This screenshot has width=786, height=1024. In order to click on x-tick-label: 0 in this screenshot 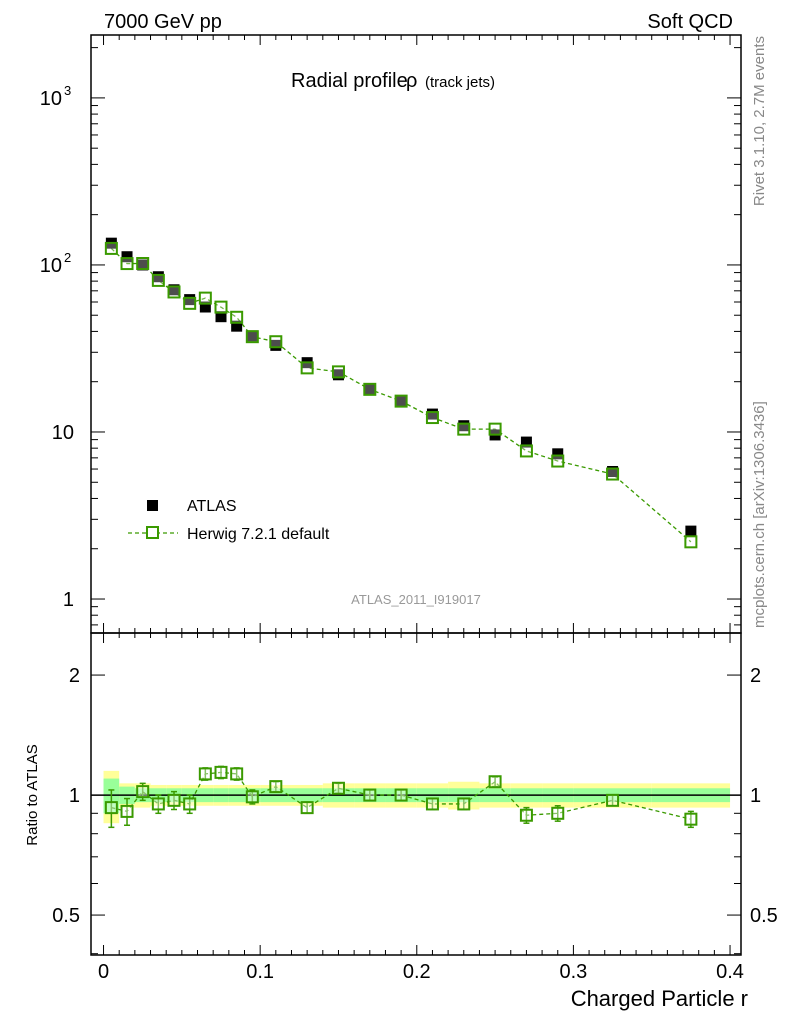, I will do `click(103, 972)`.